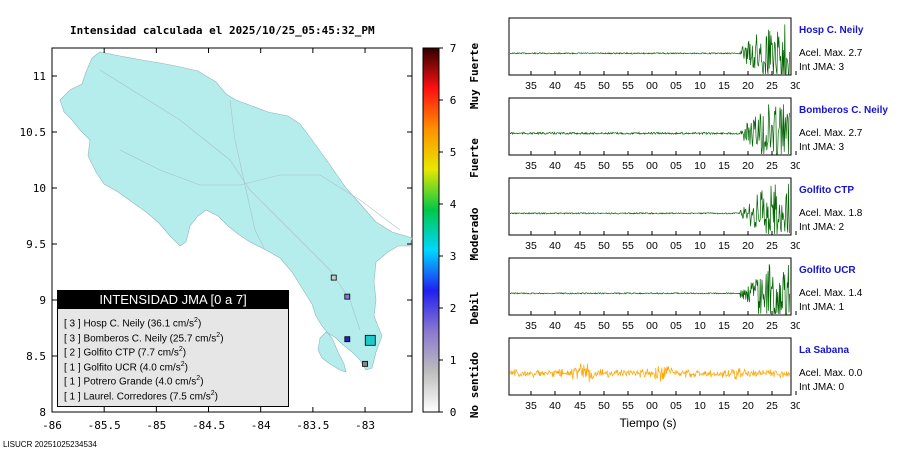  Describe the element at coordinates (822, 387) in the screenshot. I see `station-int-jma: Int JMA: 0` at that location.